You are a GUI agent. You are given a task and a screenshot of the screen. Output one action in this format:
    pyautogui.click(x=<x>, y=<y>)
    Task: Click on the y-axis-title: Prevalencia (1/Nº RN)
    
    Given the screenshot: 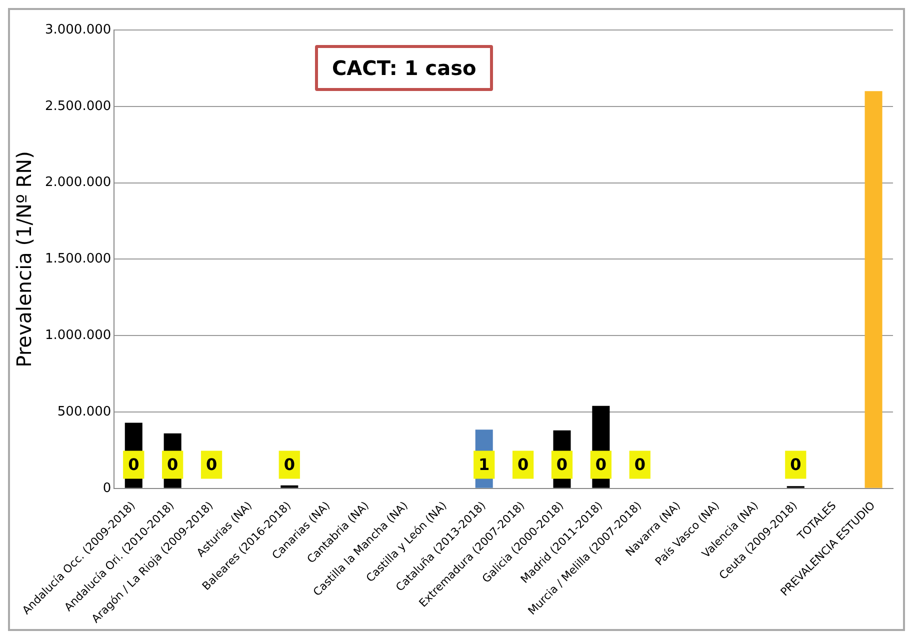 What is the action you would take?
    pyautogui.click(x=24, y=259)
    